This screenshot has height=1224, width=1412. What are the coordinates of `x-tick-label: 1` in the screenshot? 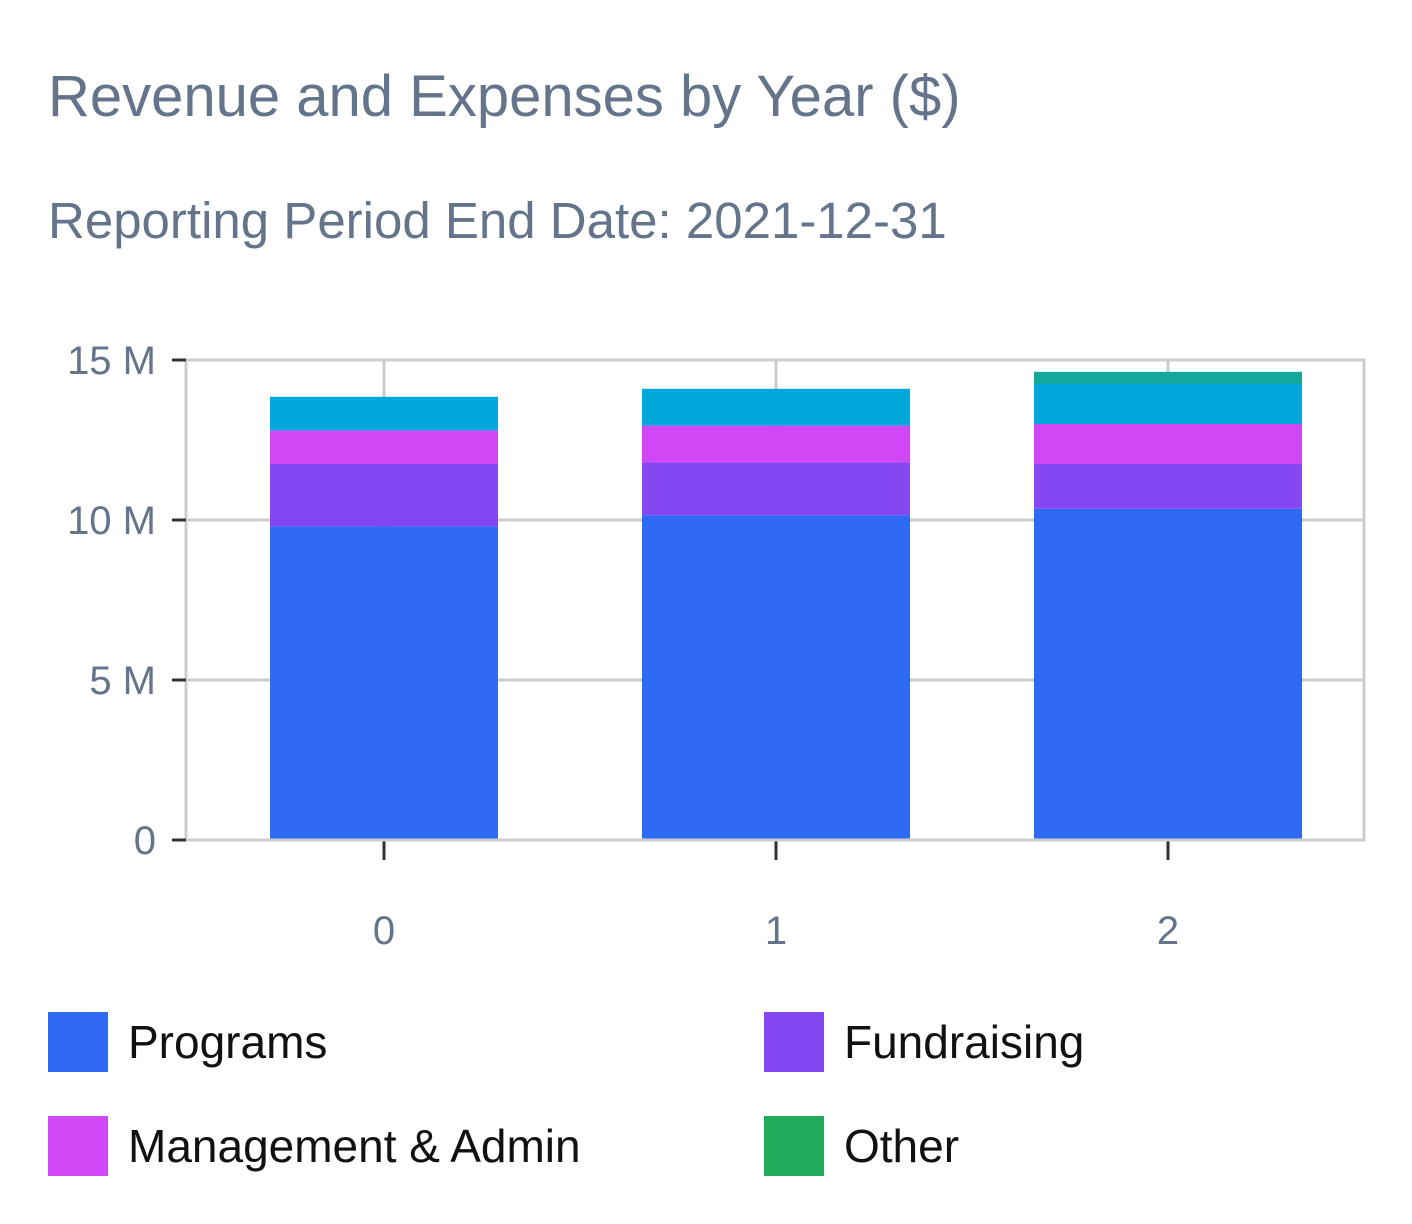 It's located at (776, 931).